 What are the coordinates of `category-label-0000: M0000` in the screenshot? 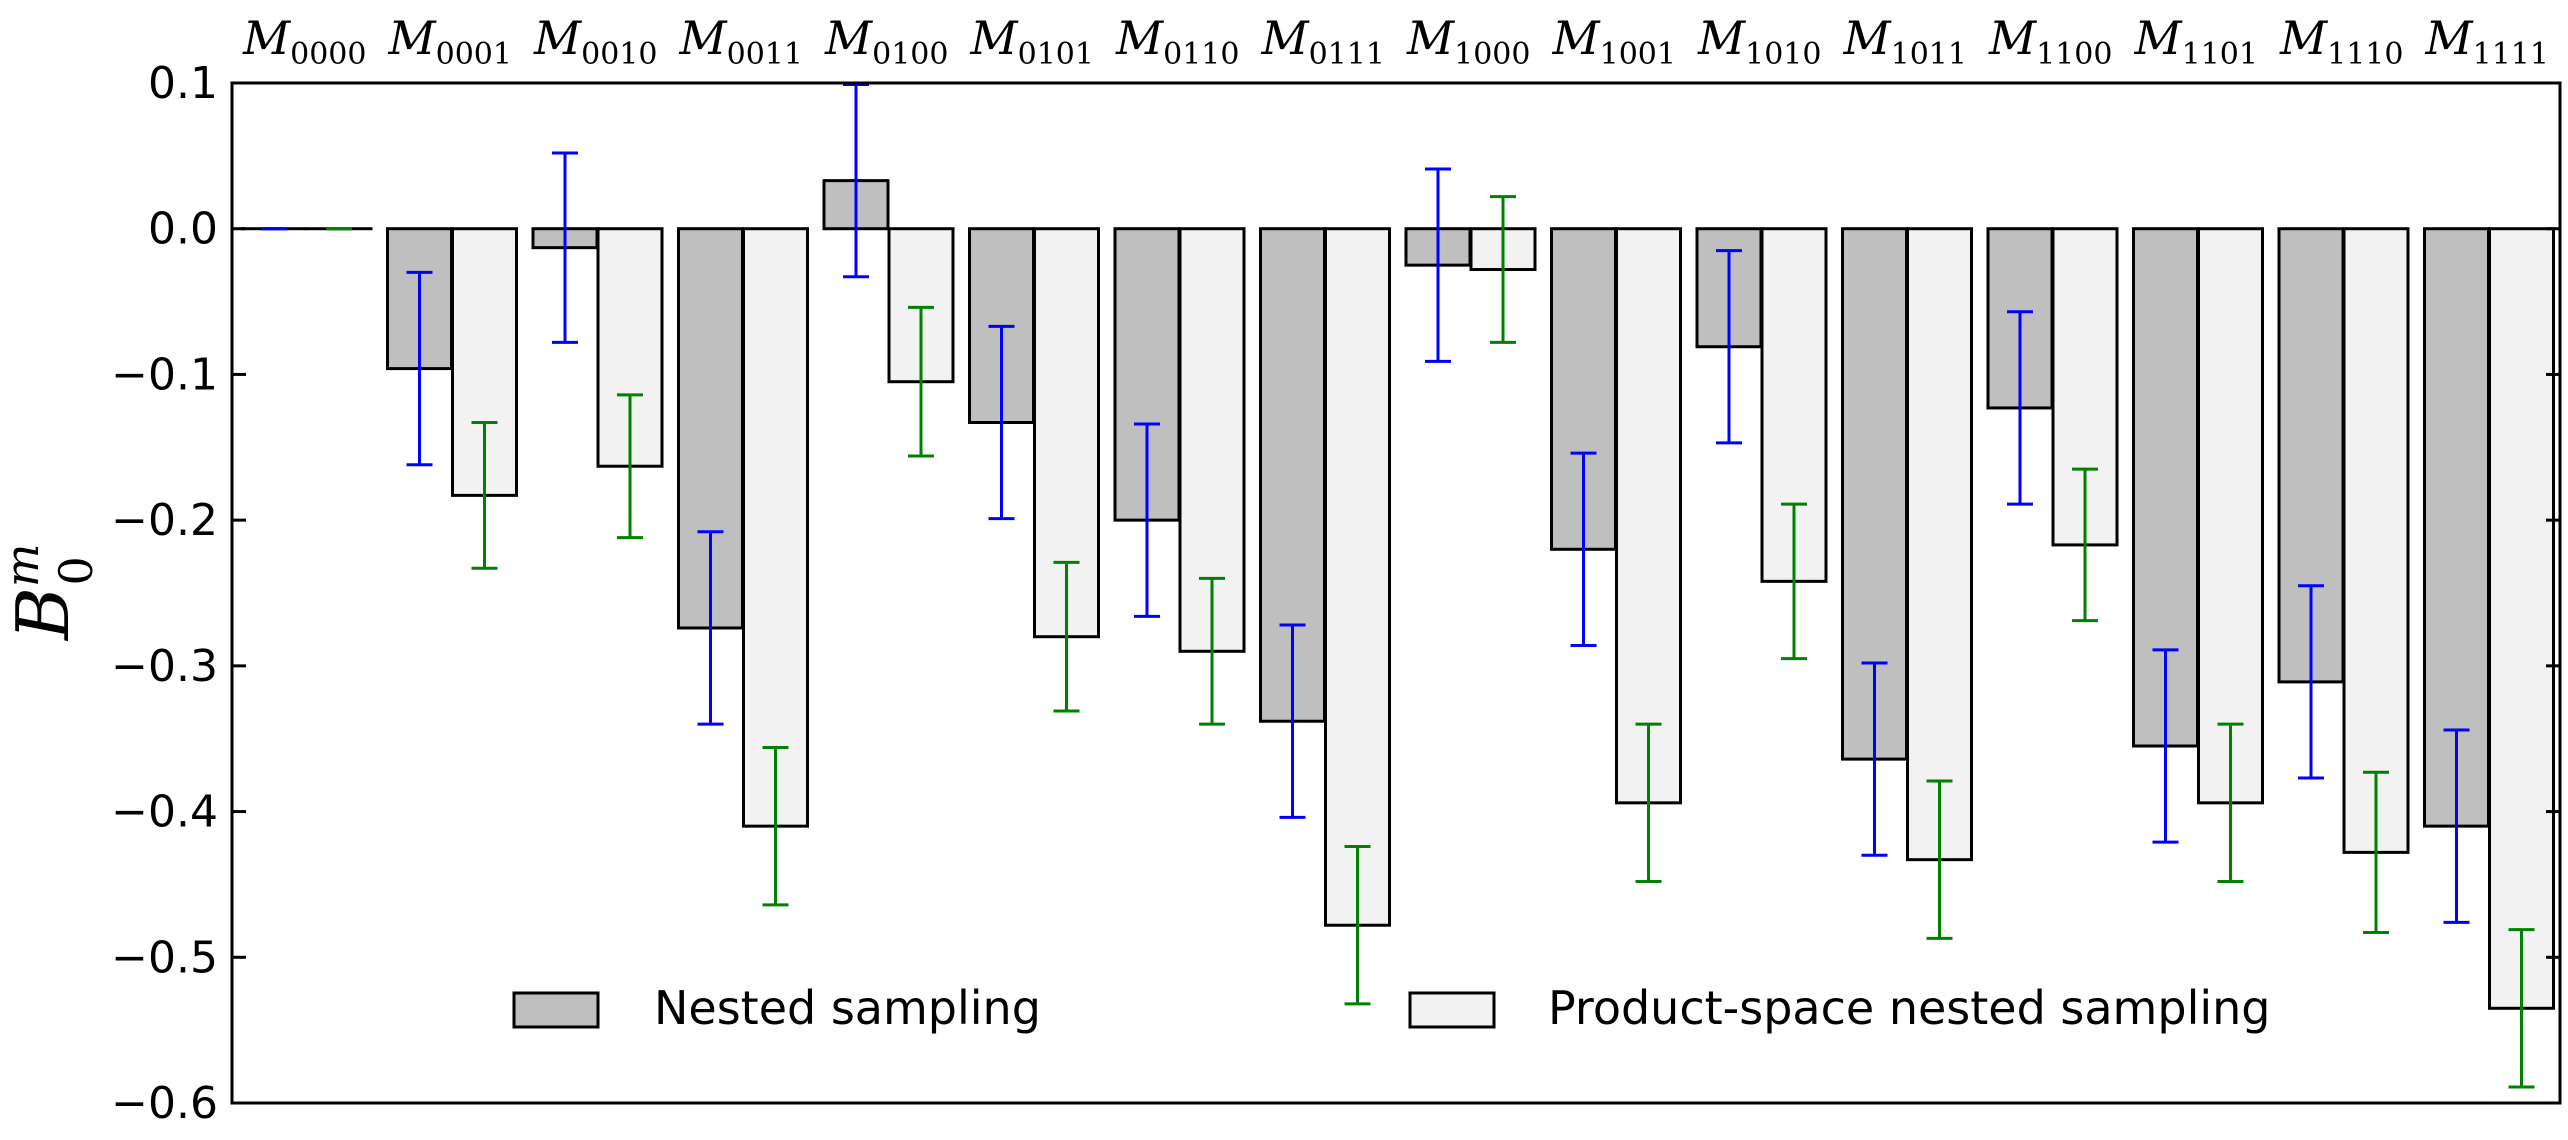 It's located at (304, 41).